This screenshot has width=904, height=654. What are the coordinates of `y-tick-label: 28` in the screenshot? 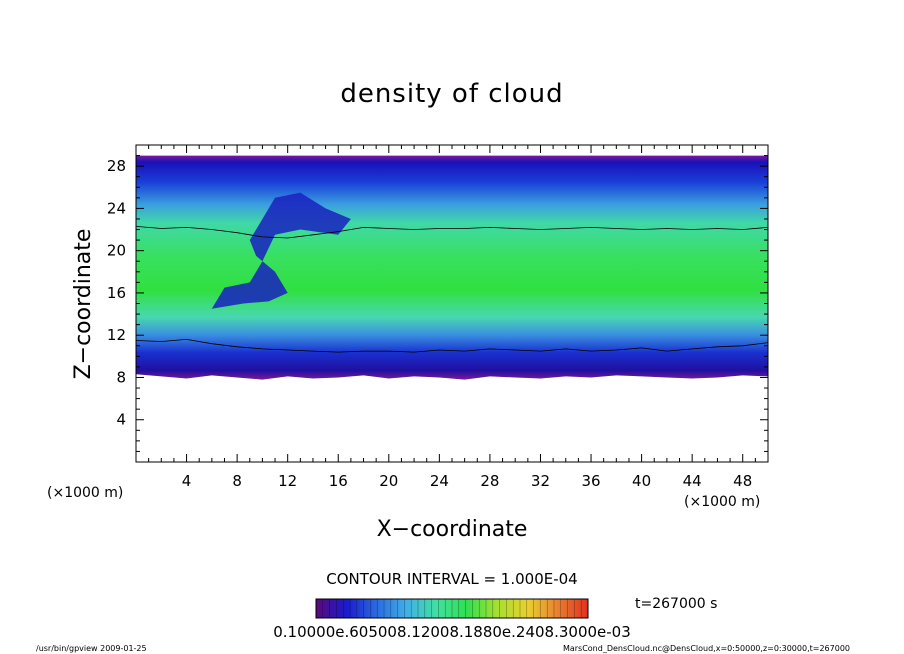 It's located at (116, 166).